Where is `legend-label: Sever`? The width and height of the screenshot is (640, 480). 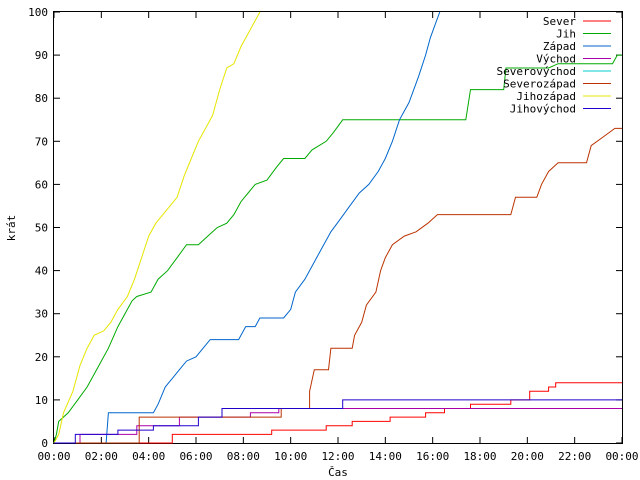 legend-label: Sever is located at coordinates (559, 21).